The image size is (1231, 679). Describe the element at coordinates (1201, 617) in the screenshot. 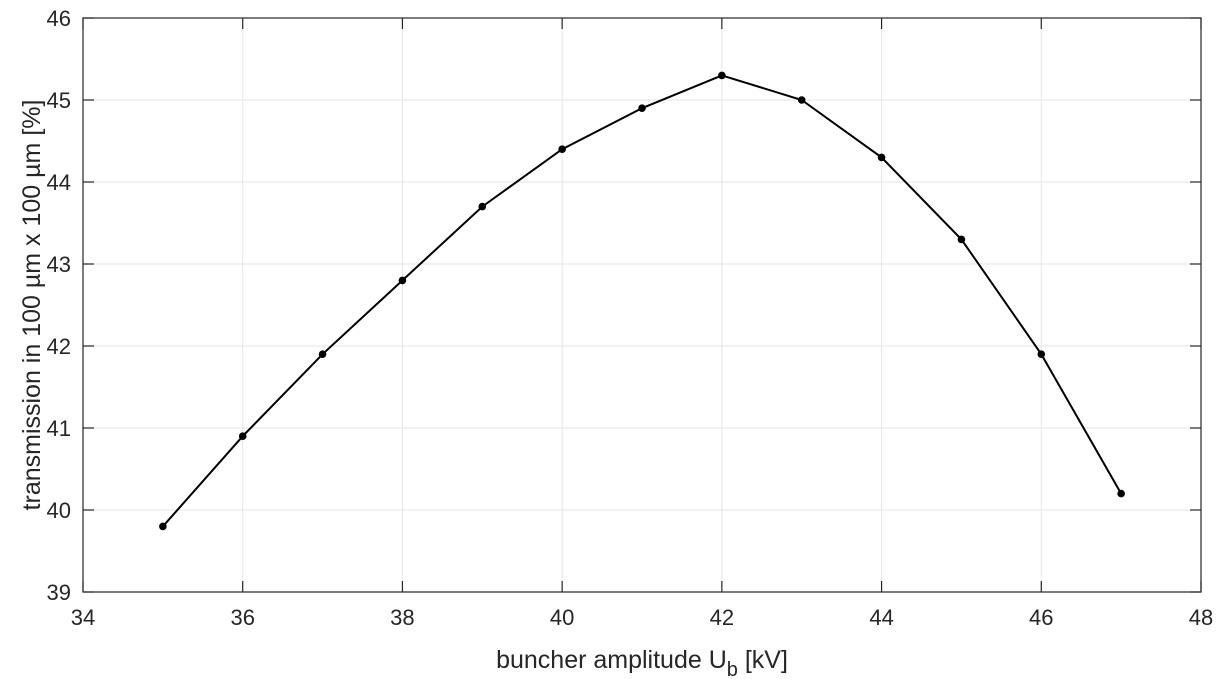

I see `x-tick-label: 48` at that location.